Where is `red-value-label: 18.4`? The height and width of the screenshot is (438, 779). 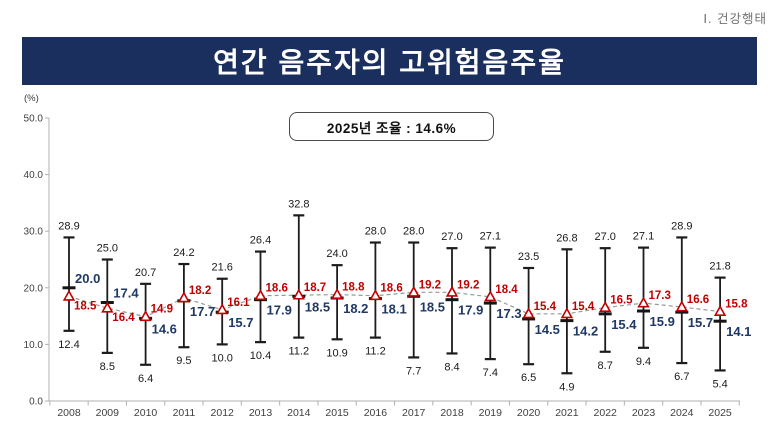 red-value-label: 18.4 is located at coordinates (506, 290).